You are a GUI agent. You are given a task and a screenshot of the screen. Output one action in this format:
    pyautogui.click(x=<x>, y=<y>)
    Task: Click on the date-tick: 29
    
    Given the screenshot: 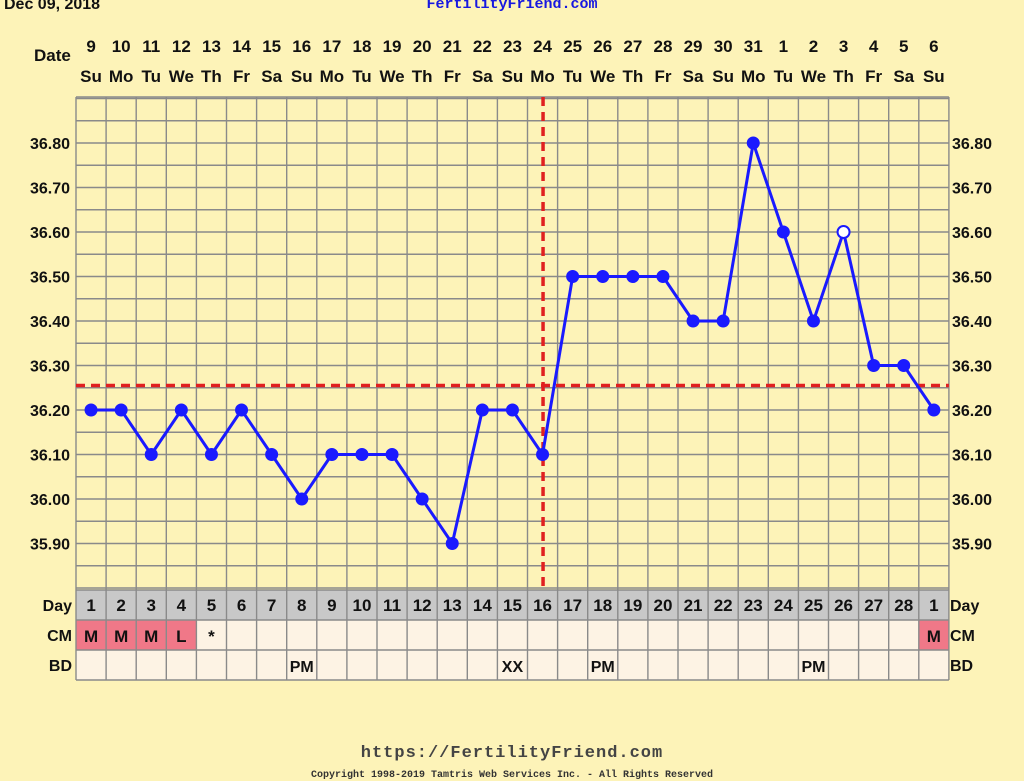 What is the action you would take?
    pyautogui.click(x=693, y=46)
    